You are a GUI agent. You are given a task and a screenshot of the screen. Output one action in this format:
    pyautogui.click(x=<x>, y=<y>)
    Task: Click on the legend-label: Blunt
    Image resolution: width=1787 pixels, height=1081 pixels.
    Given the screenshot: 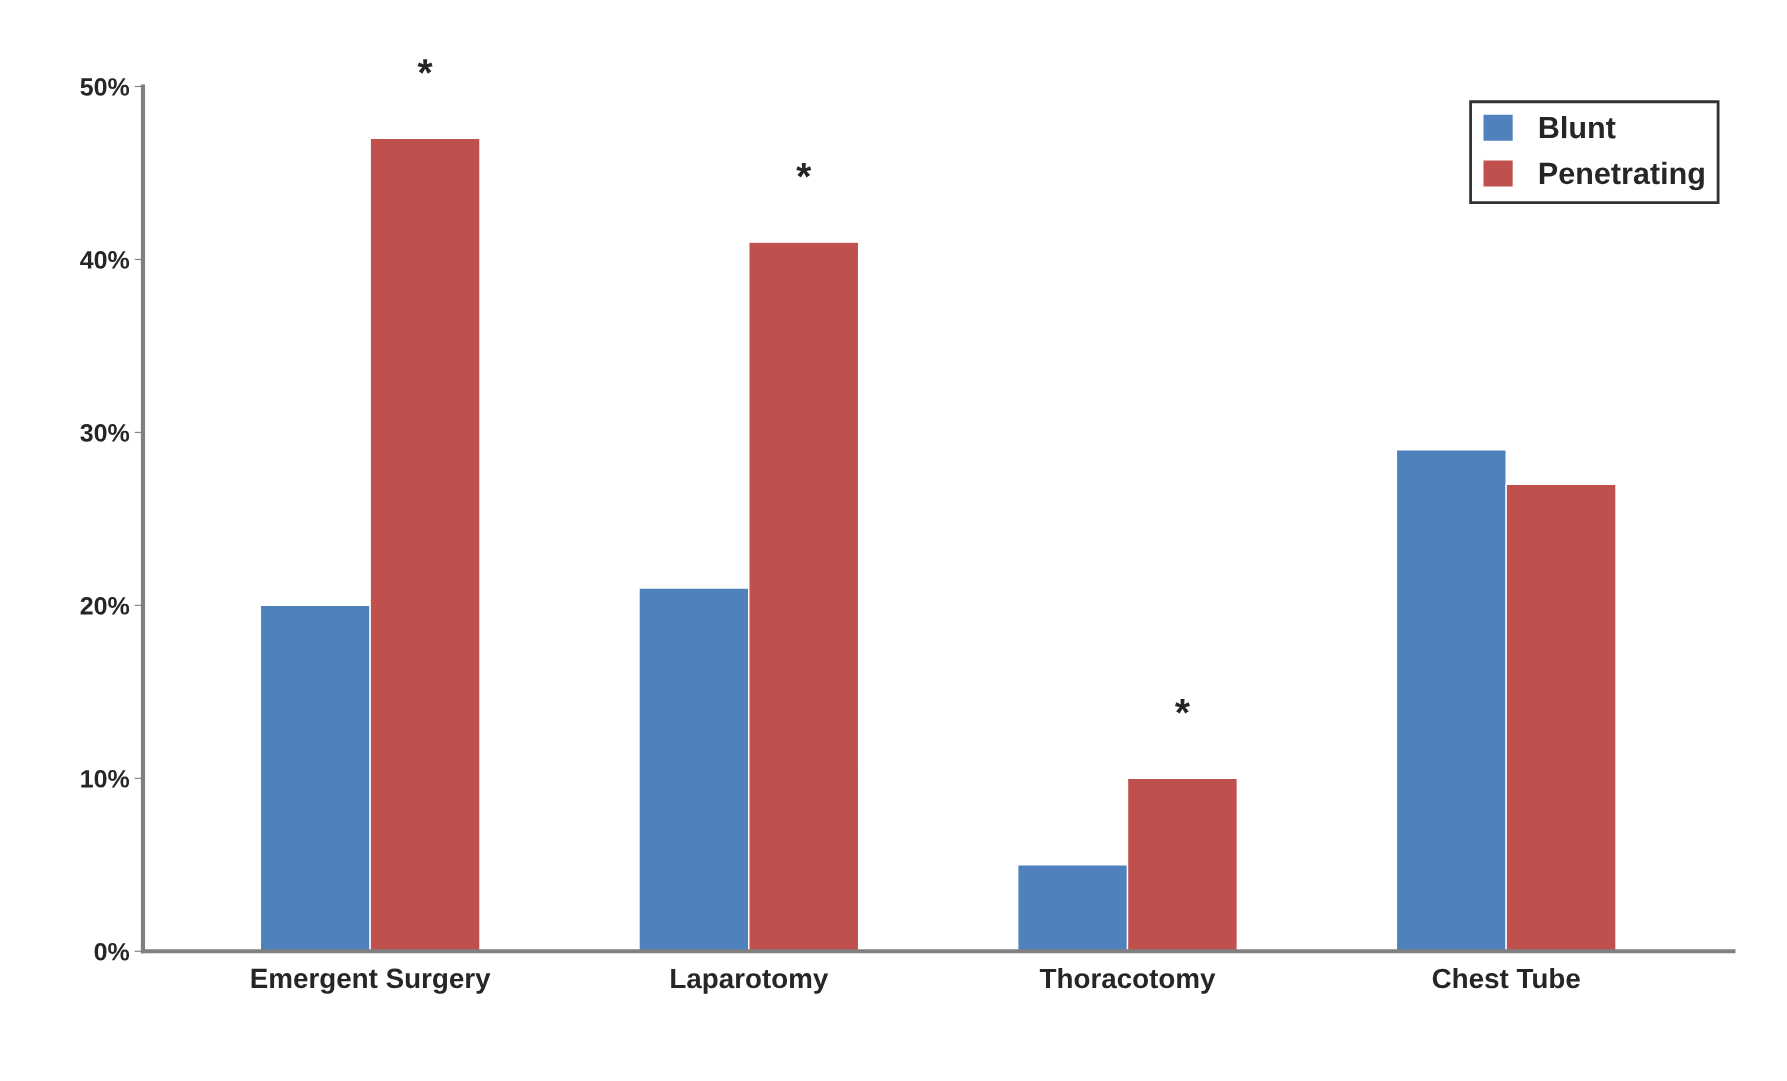 What is the action you would take?
    pyautogui.click(x=1577, y=127)
    